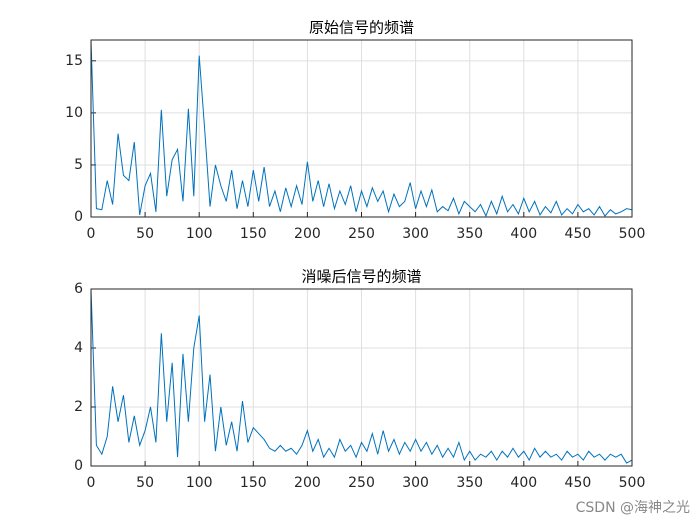  I want to click on y-tick-label: 10, so click(74, 113).